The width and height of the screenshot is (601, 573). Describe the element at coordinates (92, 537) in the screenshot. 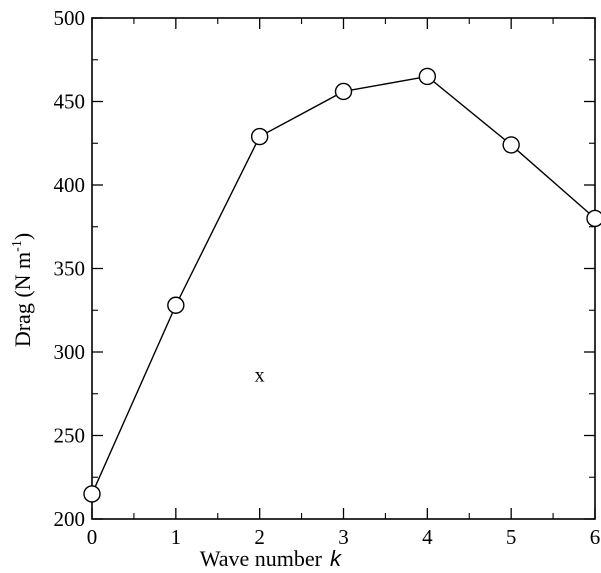

I see `x-tick-label: 0` at that location.